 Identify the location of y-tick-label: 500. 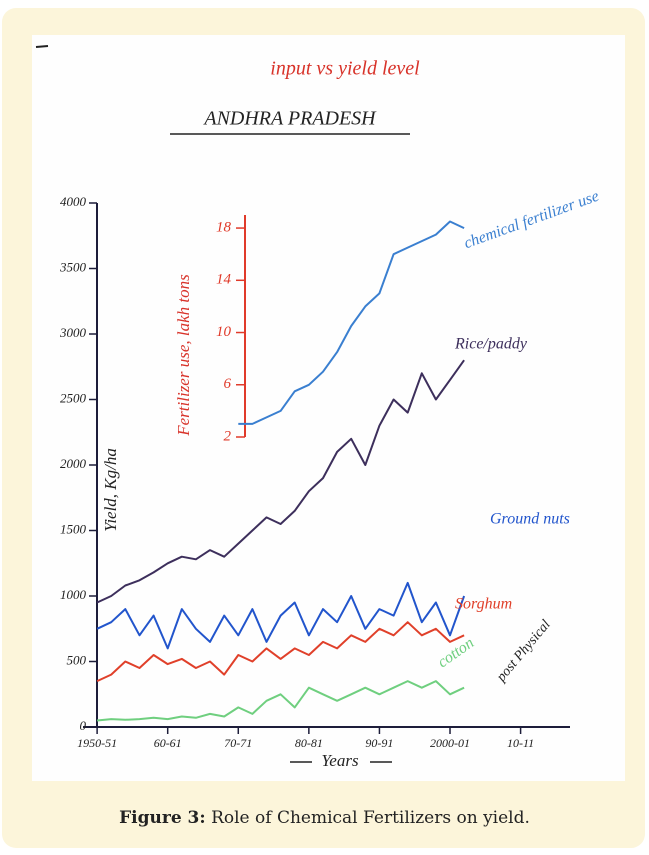
(77, 659).